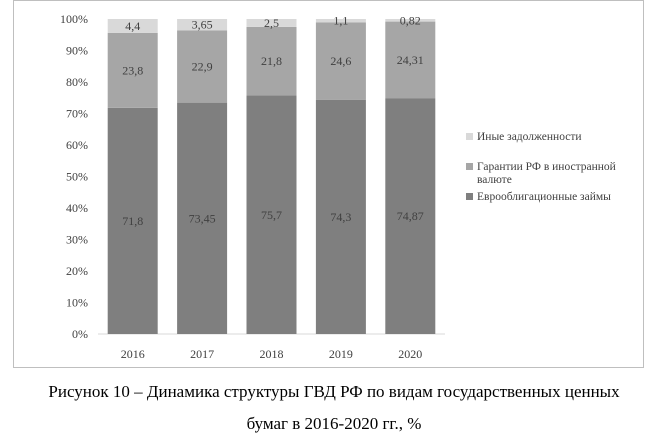 The width and height of the screenshot is (668, 445). I want to click on legend-label: Иные задолженности, so click(529, 137).